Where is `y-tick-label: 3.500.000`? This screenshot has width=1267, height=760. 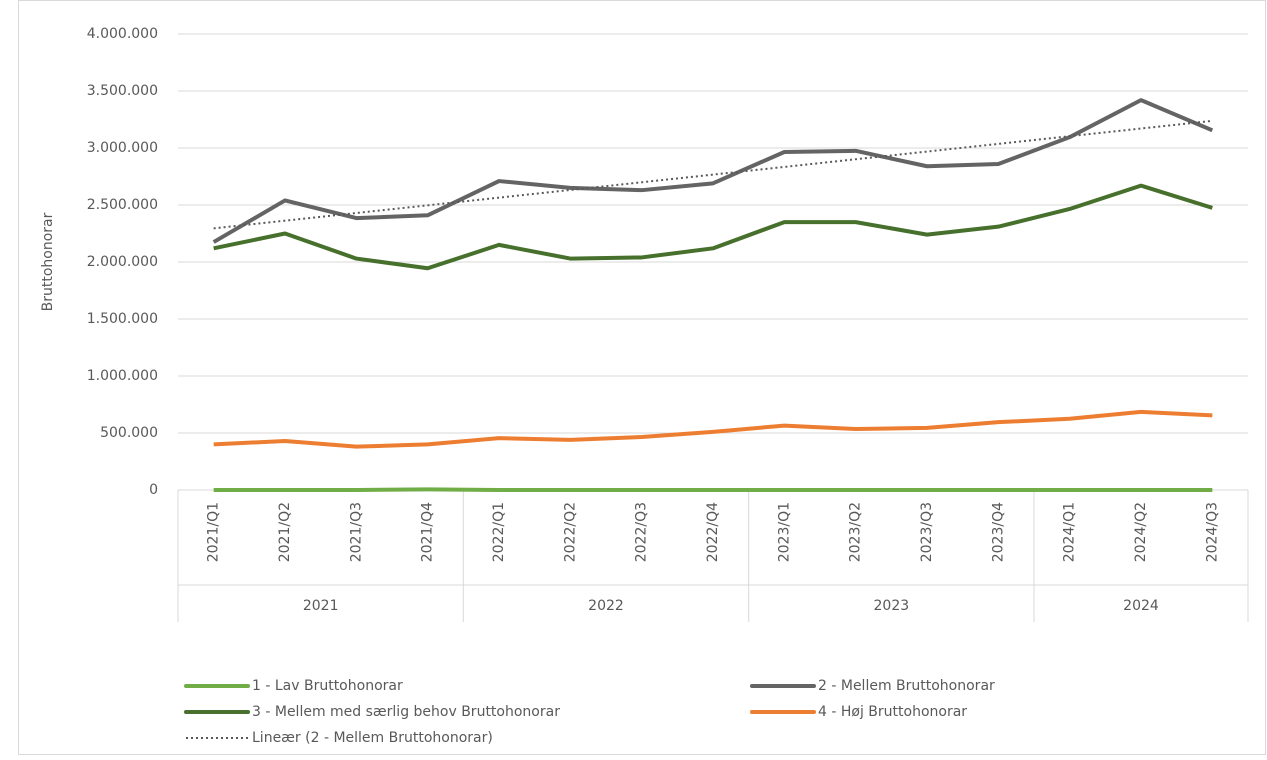 y-tick-label: 3.500.000 is located at coordinates (122, 91).